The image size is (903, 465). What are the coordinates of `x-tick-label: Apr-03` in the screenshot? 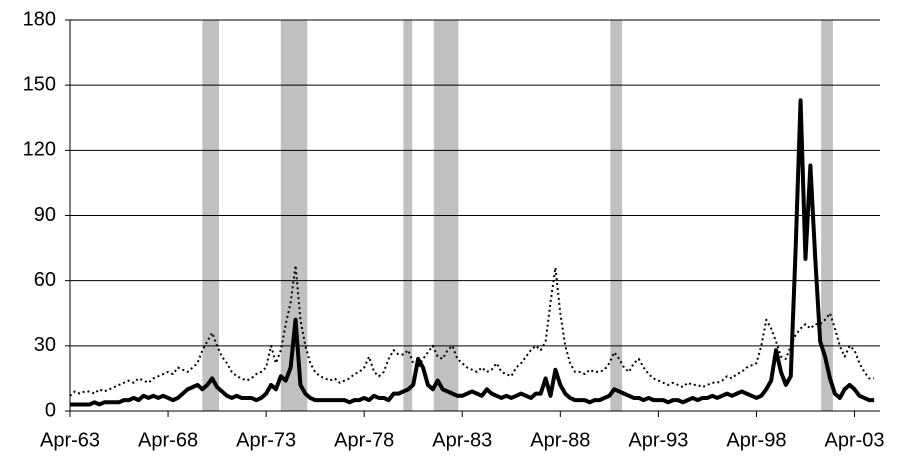 It's located at (854, 440).